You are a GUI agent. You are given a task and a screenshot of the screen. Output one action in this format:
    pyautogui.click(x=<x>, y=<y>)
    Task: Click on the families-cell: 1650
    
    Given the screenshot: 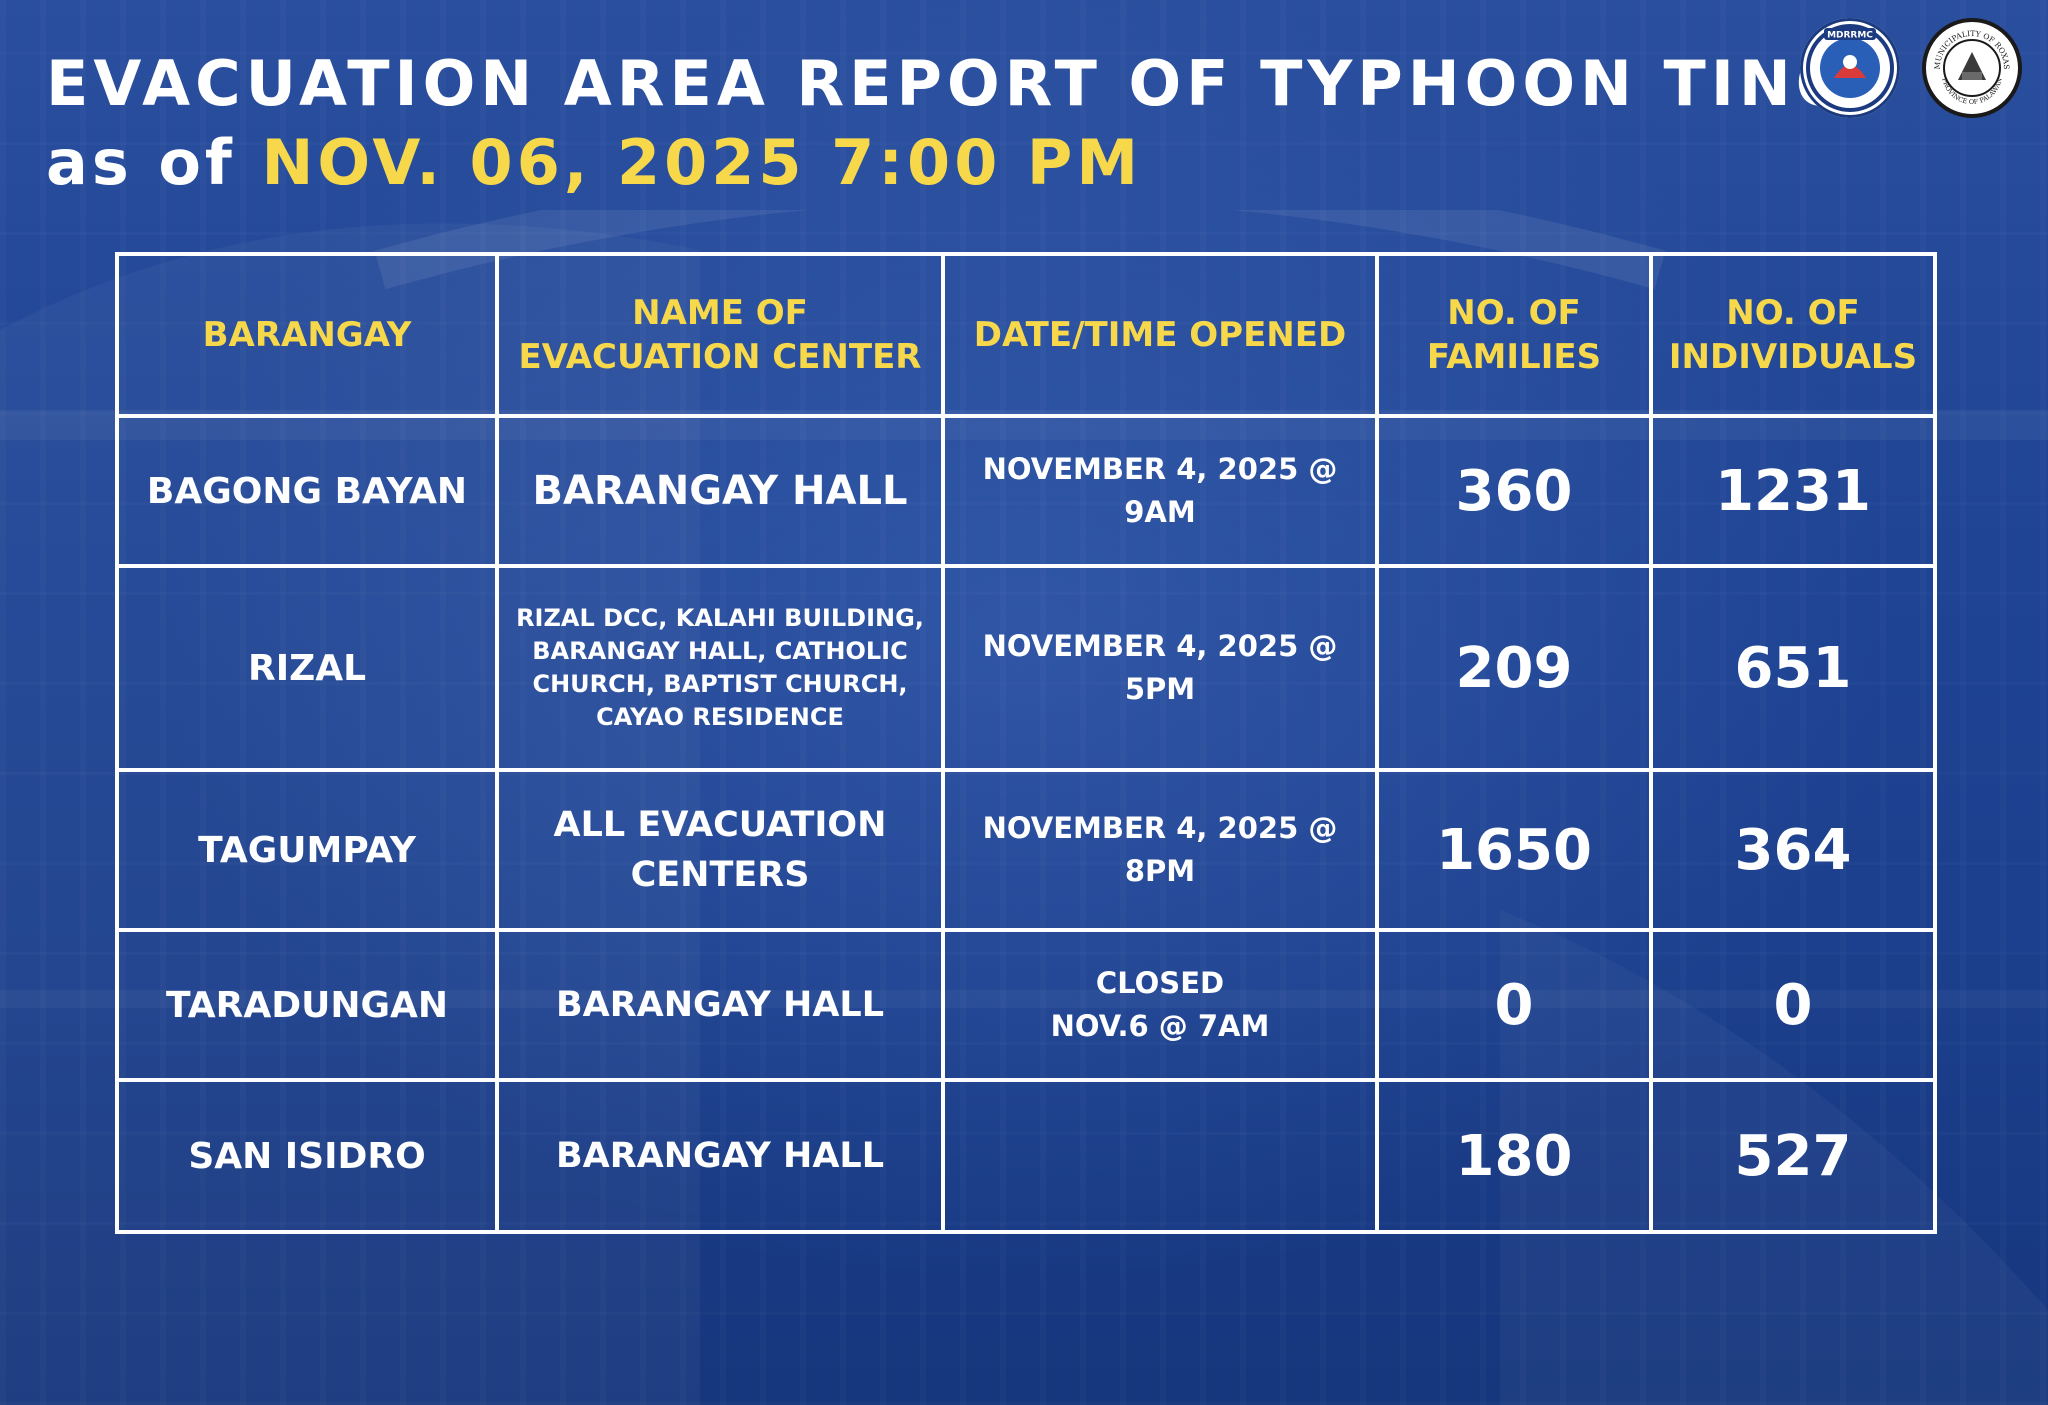 What is the action you would take?
    pyautogui.click(x=1514, y=850)
    